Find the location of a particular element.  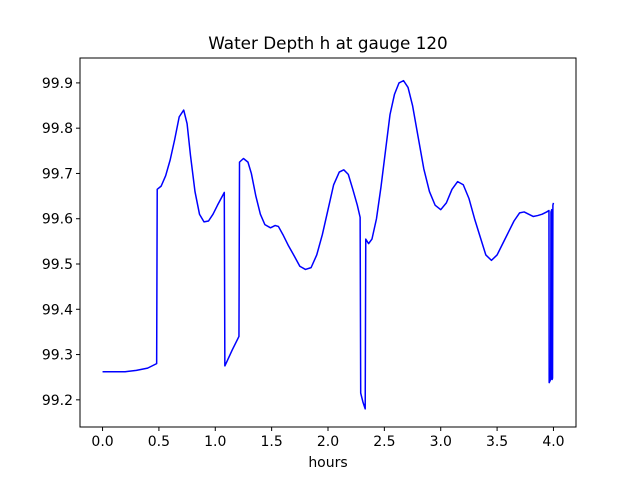

x-tick-label: 2.0 is located at coordinates (328, 442).